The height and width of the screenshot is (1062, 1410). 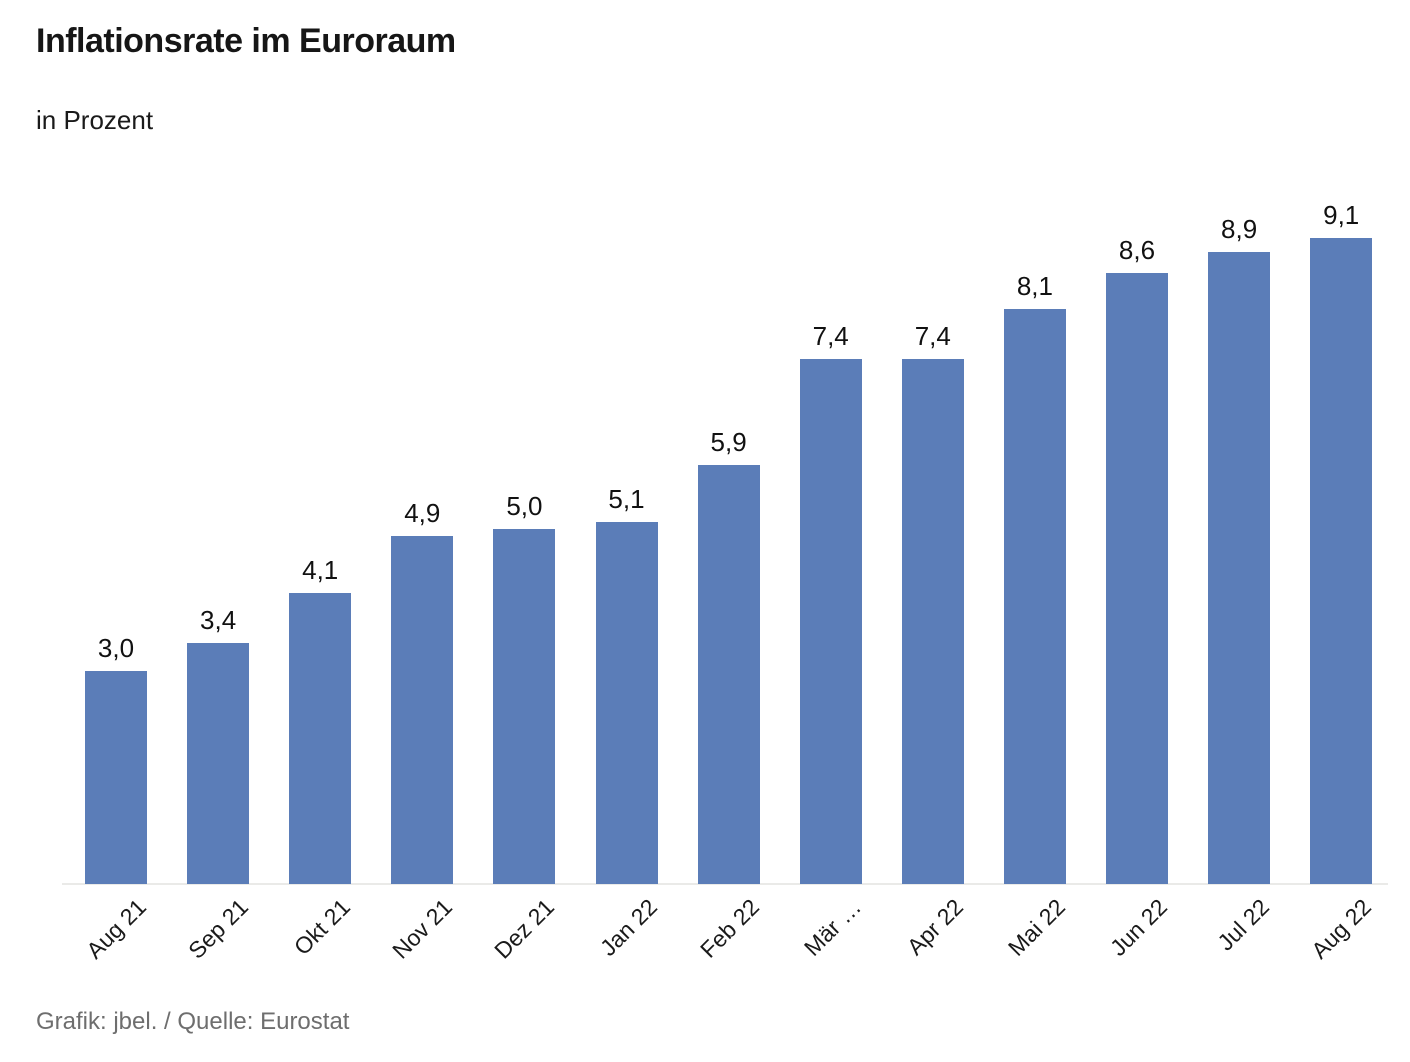 What do you see at coordinates (218, 619) in the screenshot?
I see `bar-value-label: 3,4` at bounding box center [218, 619].